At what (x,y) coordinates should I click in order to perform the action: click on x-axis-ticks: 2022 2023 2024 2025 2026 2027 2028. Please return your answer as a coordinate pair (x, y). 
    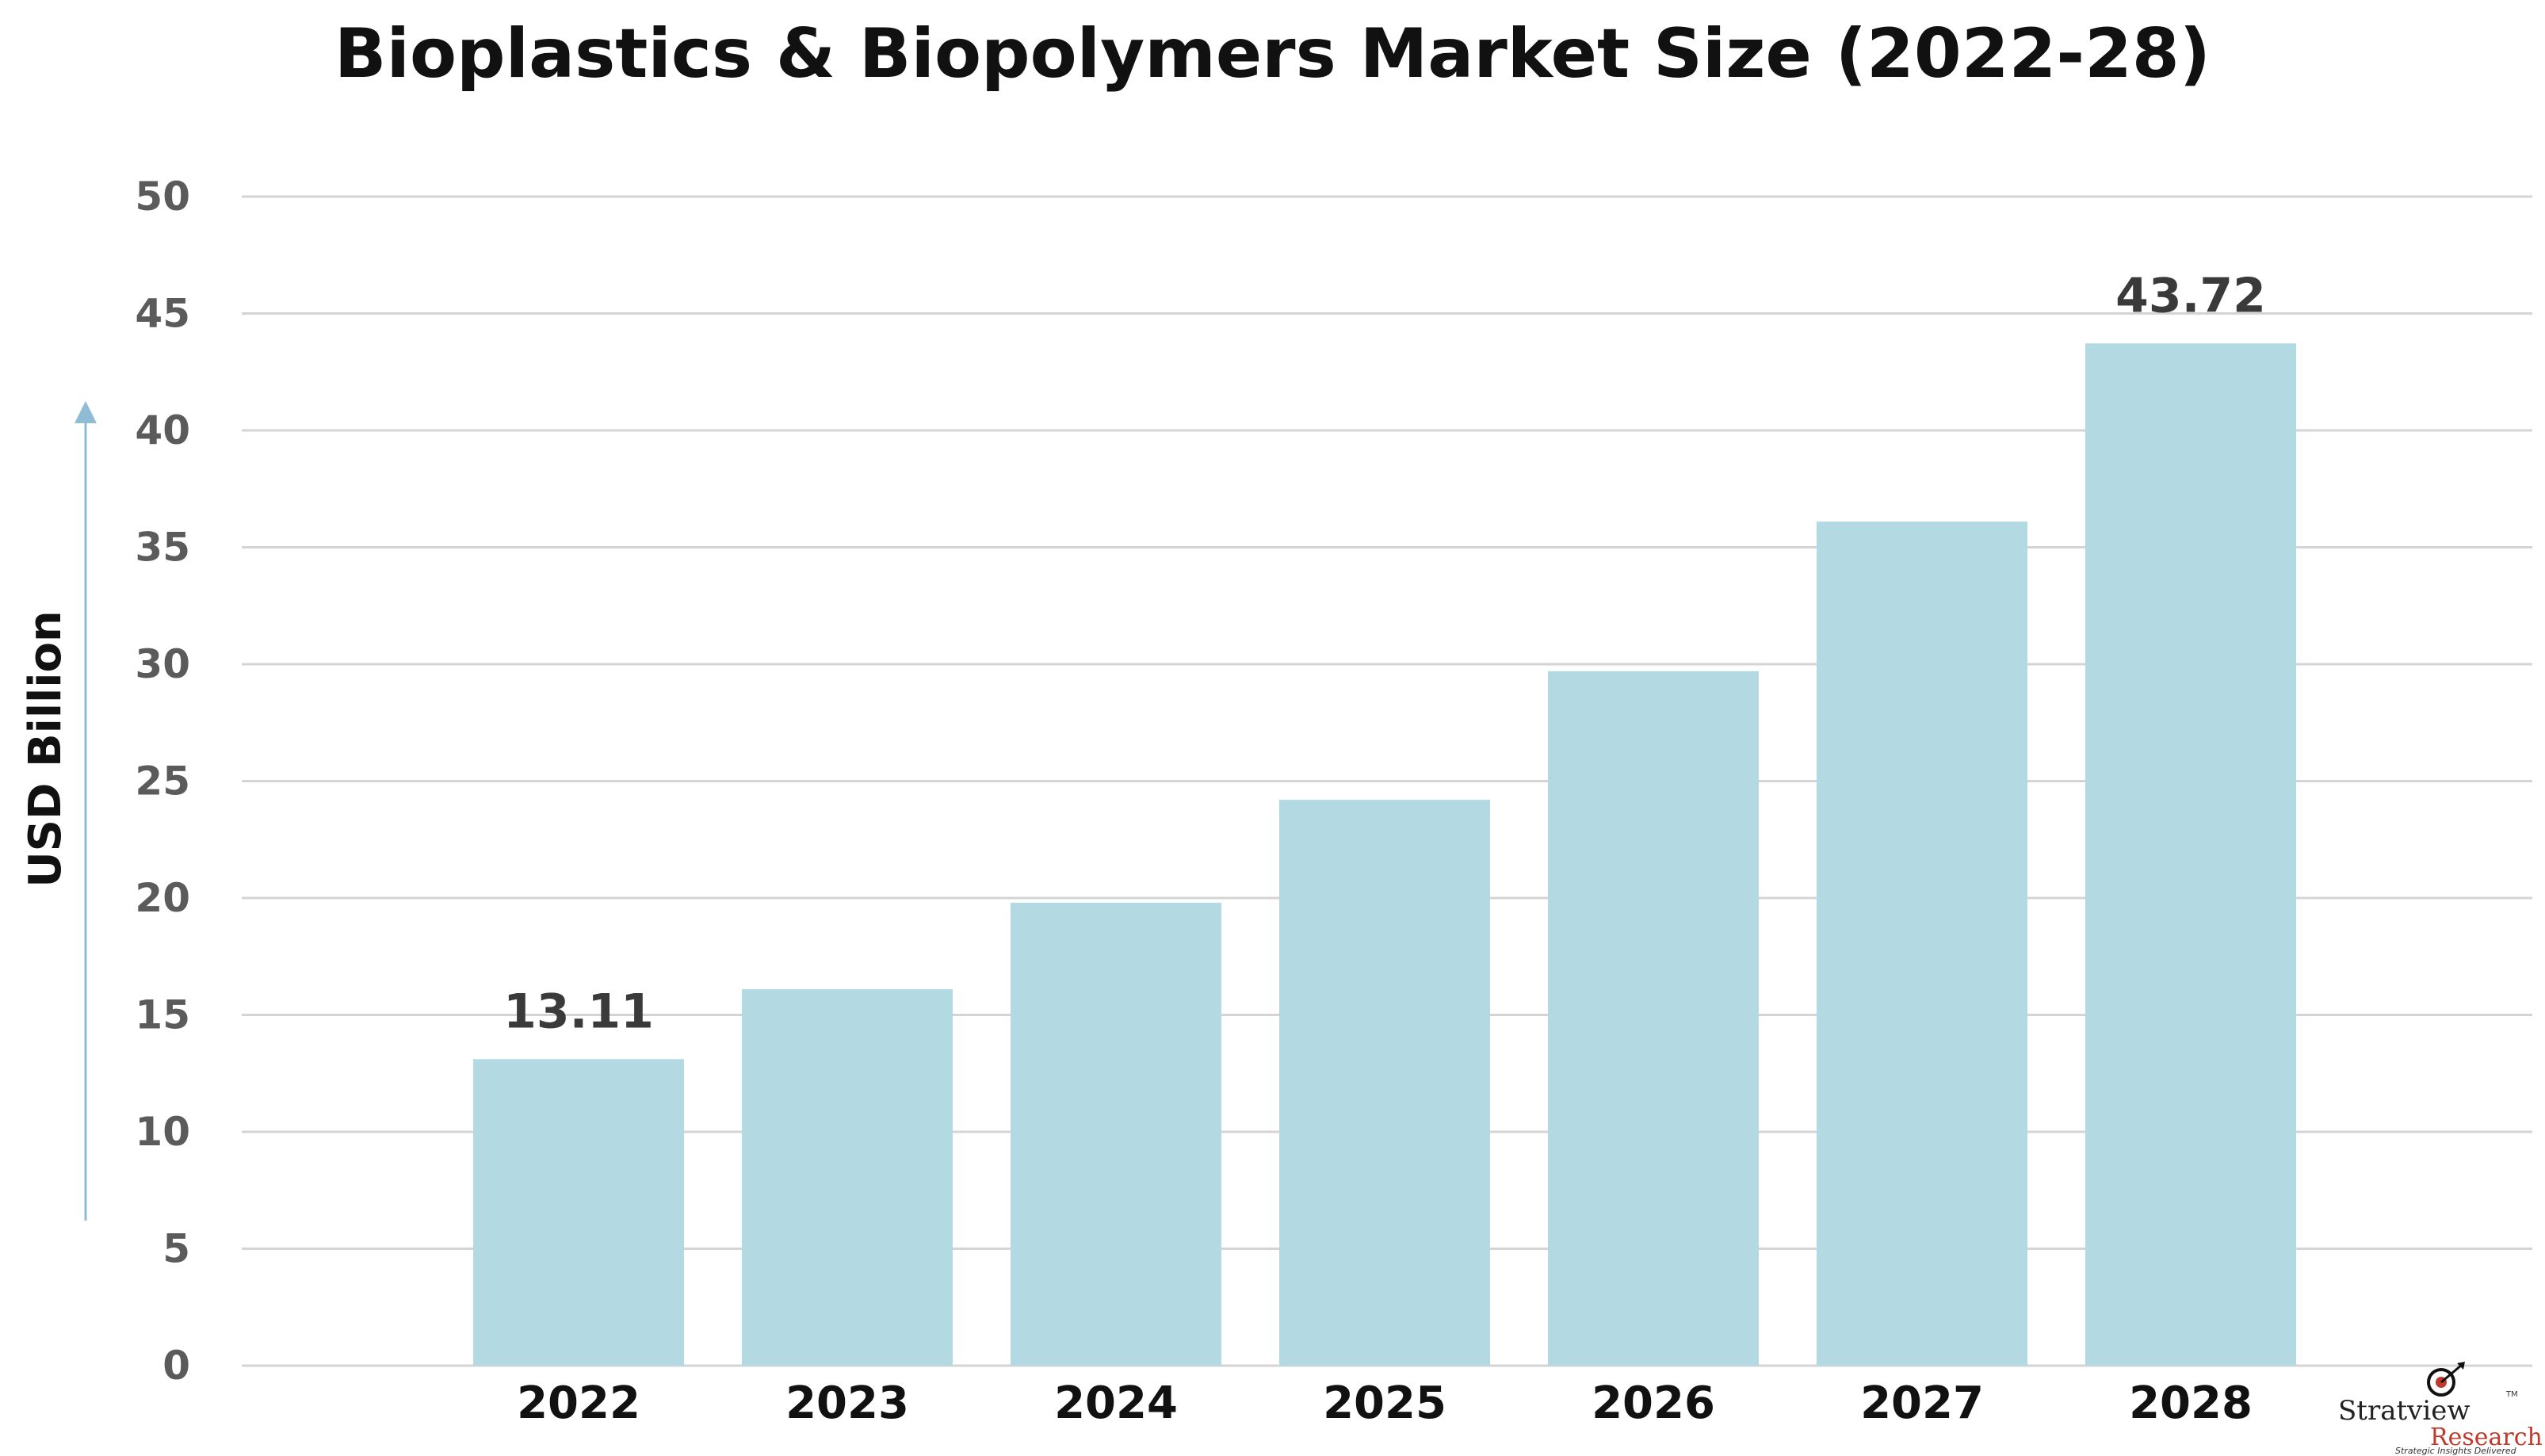
    Looking at the image, I should click on (1385, 1403).